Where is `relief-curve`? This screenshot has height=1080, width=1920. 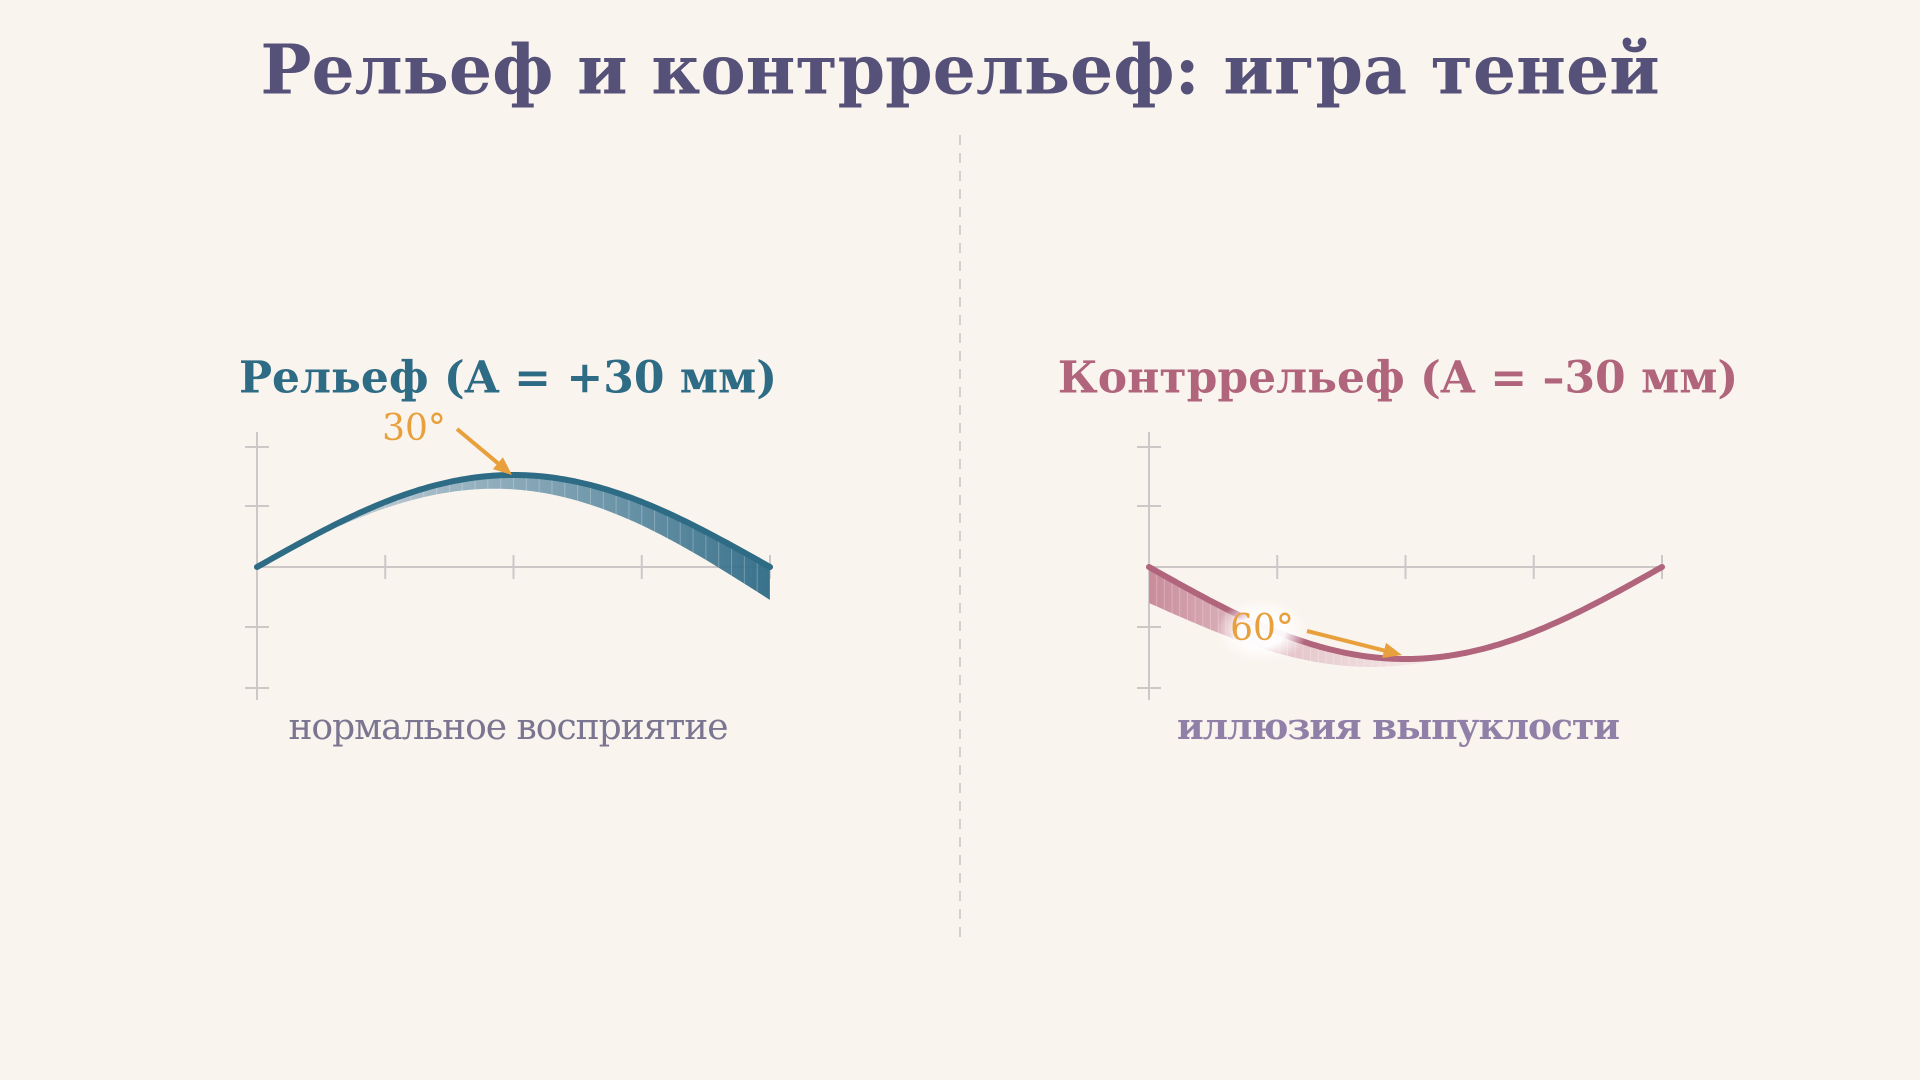
relief-curve is located at coordinates (513, 521).